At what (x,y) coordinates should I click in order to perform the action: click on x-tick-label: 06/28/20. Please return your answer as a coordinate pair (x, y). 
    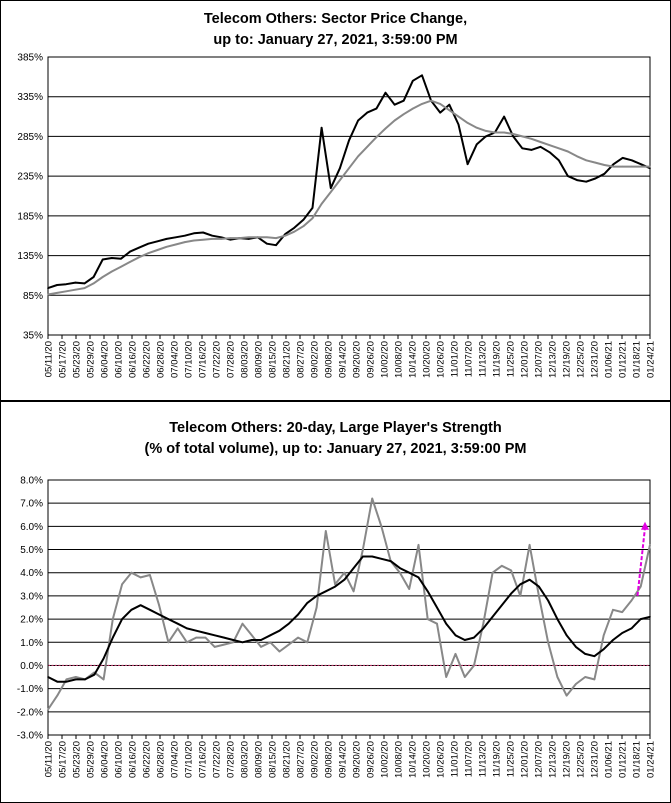
    Looking at the image, I should click on (161, 359).